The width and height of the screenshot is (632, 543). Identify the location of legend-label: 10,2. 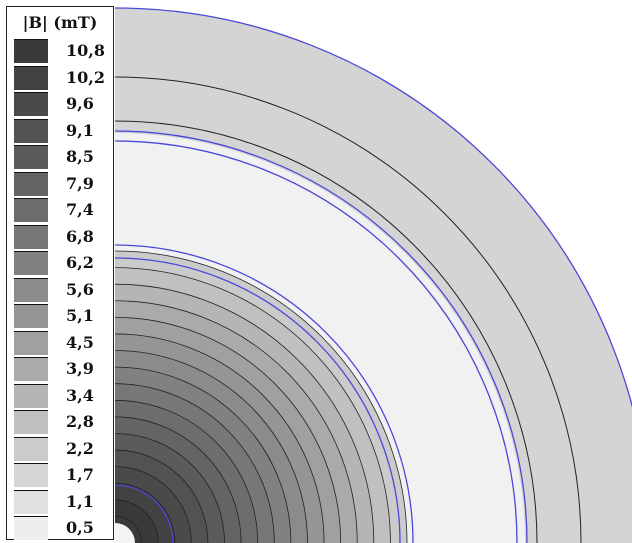
(85, 77).